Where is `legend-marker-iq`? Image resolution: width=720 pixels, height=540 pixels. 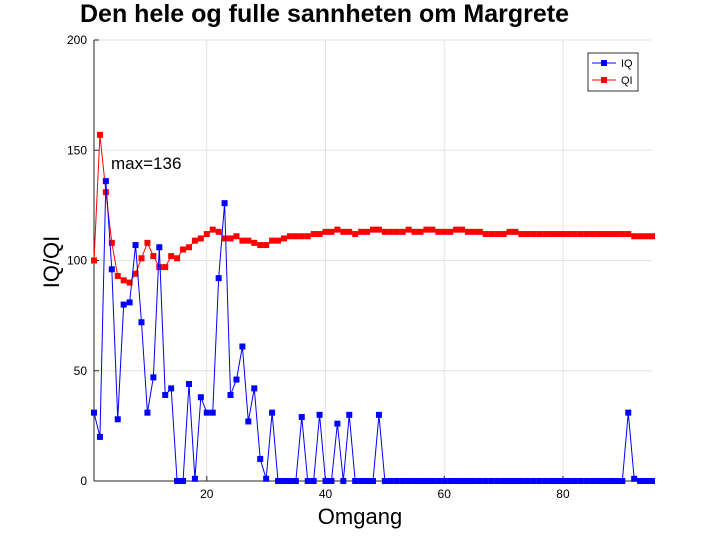
legend-marker-iq is located at coordinates (604, 63).